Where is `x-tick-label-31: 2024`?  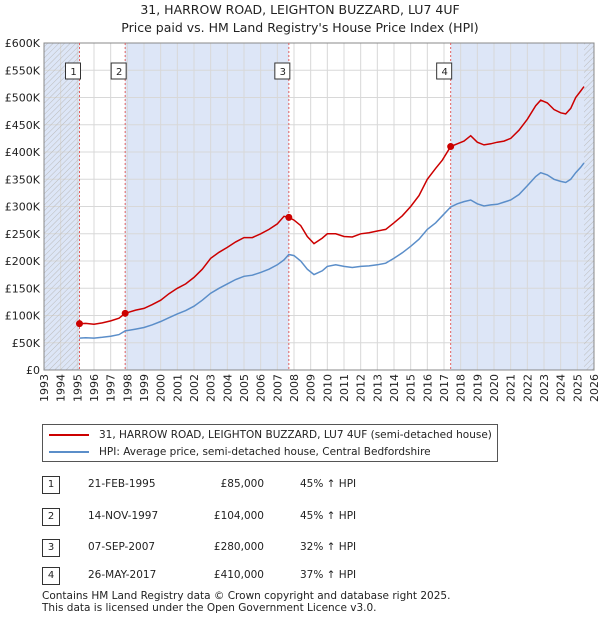
x-tick-label-31: 2024 is located at coordinates (561, 388).